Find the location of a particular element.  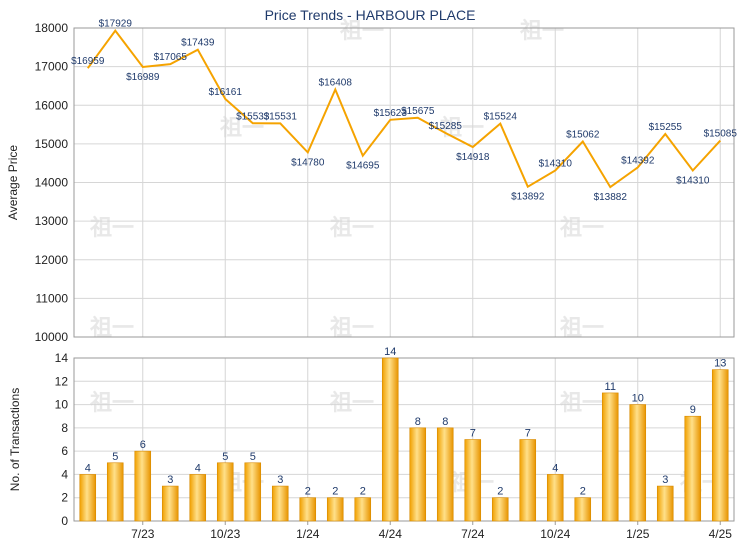

x-tick-label: 10/24 is located at coordinates (555, 534).